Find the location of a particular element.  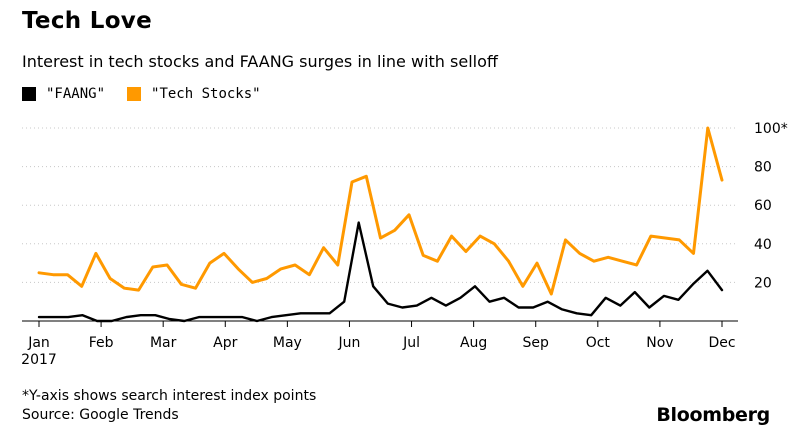

legend-label-faang: "FAANG" is located at coordinates (76, 94).